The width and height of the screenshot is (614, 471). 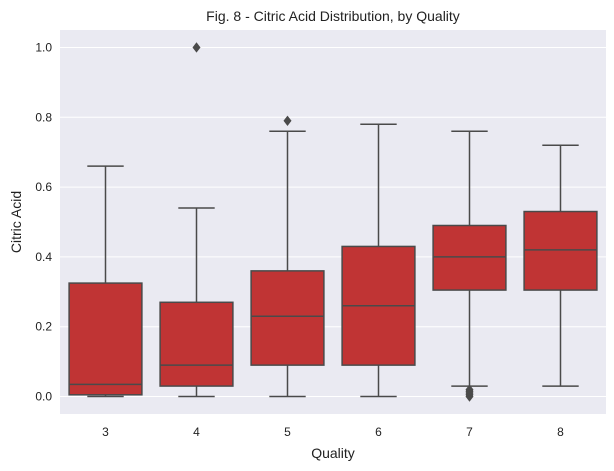 What do you see at coordinates (287, 432) in the screenshot?
I see `x-tick-label: 5` at bounding box center [287, 432].